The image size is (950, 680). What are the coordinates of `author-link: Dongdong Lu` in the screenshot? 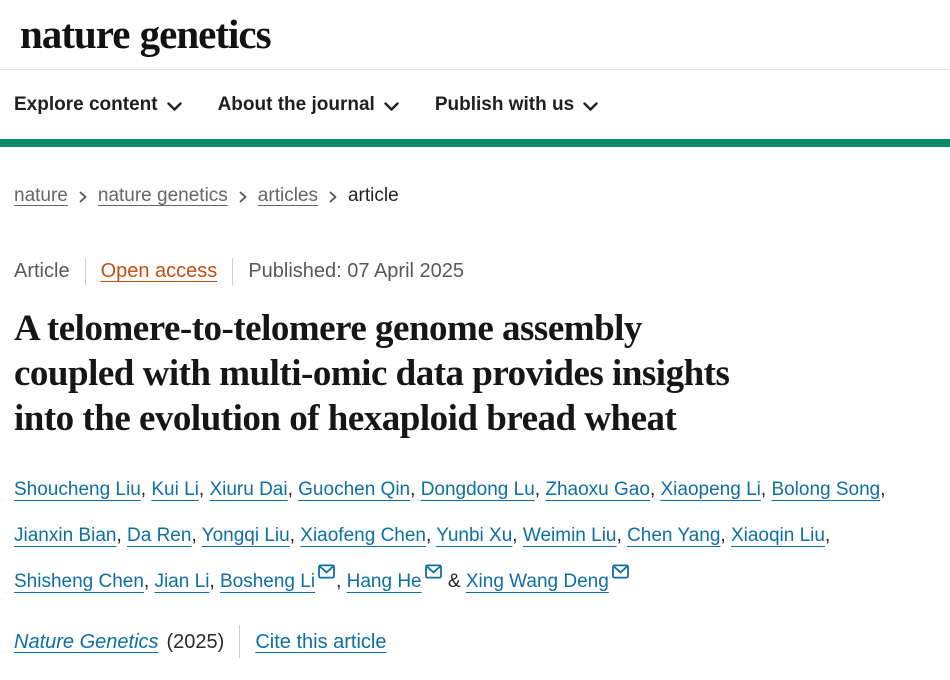 It's located at (477, 489).